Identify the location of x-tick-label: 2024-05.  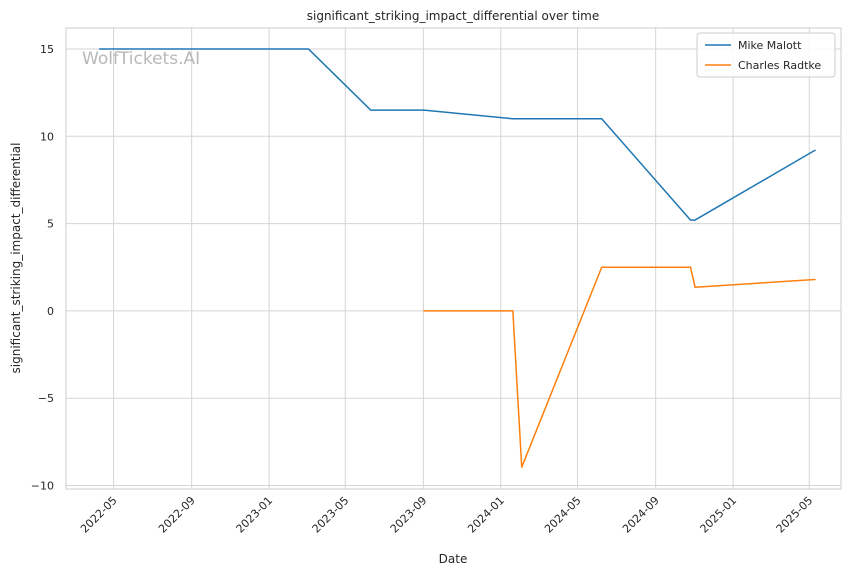
(563, 515).